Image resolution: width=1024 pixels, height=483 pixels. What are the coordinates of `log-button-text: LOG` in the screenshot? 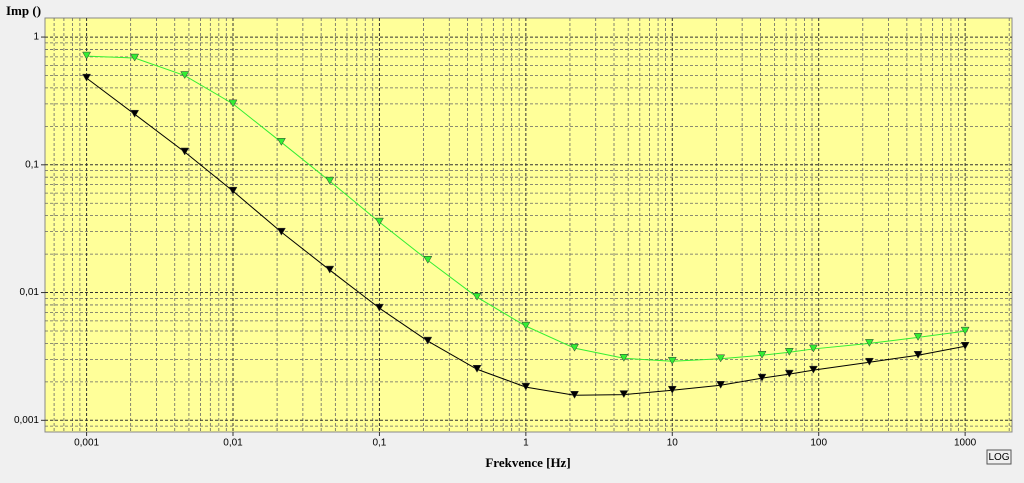 It's located at (998, 457).